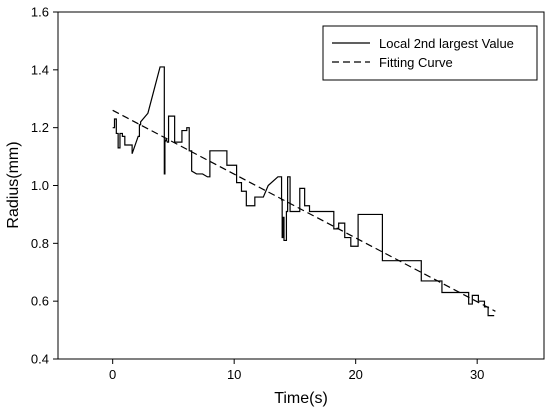 This screenshot has height=413, width=550. What do you see at coordinates (40, 12) in the screenshot?
I see `y-tick-label: 1.6` at bounding box center [40, 12].